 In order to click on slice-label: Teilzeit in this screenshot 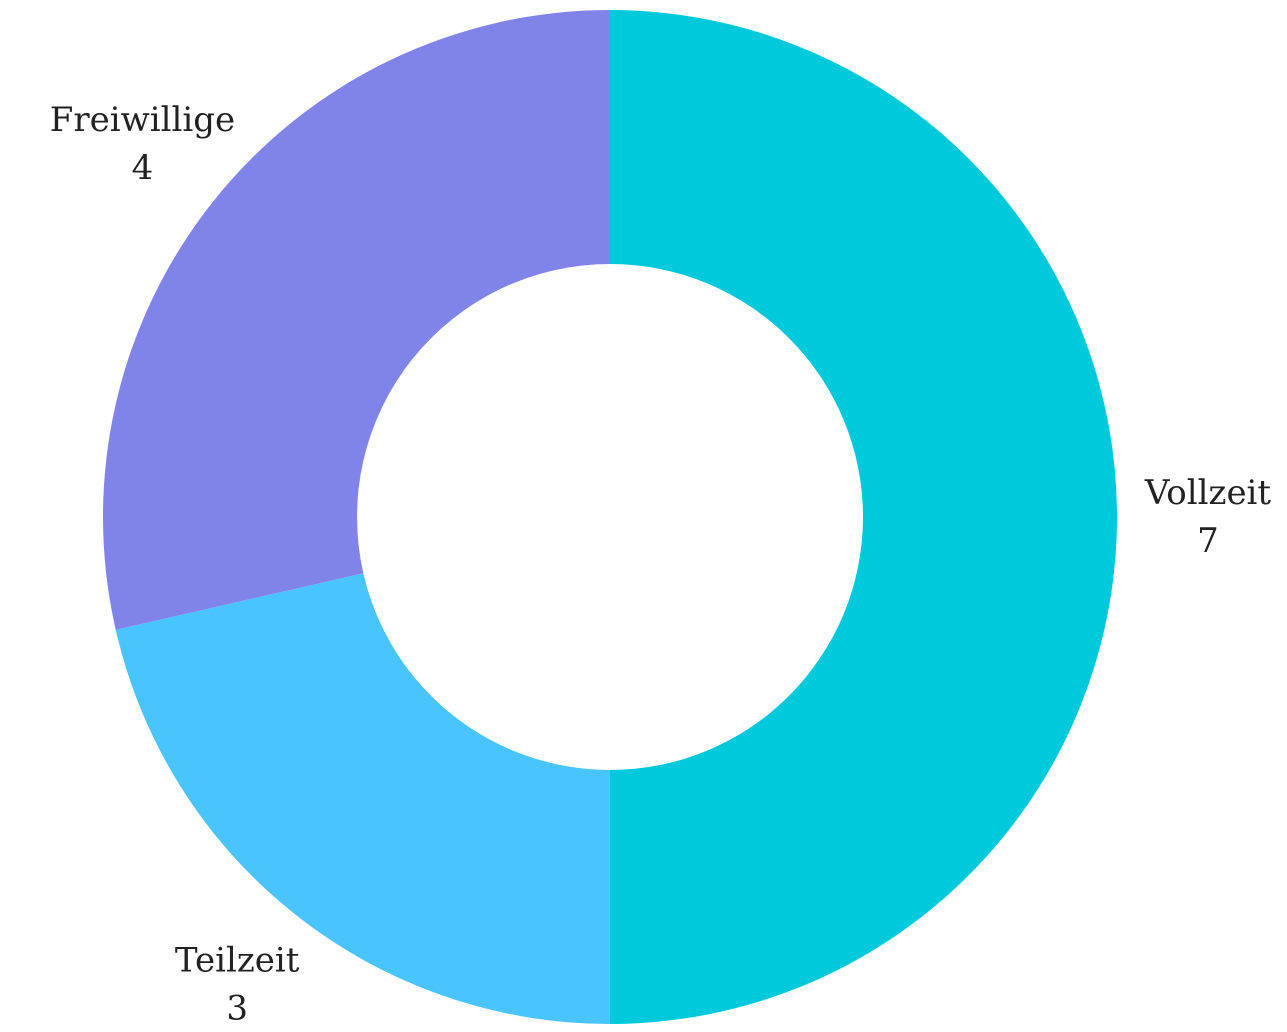, I will do `click(237, 961)`.